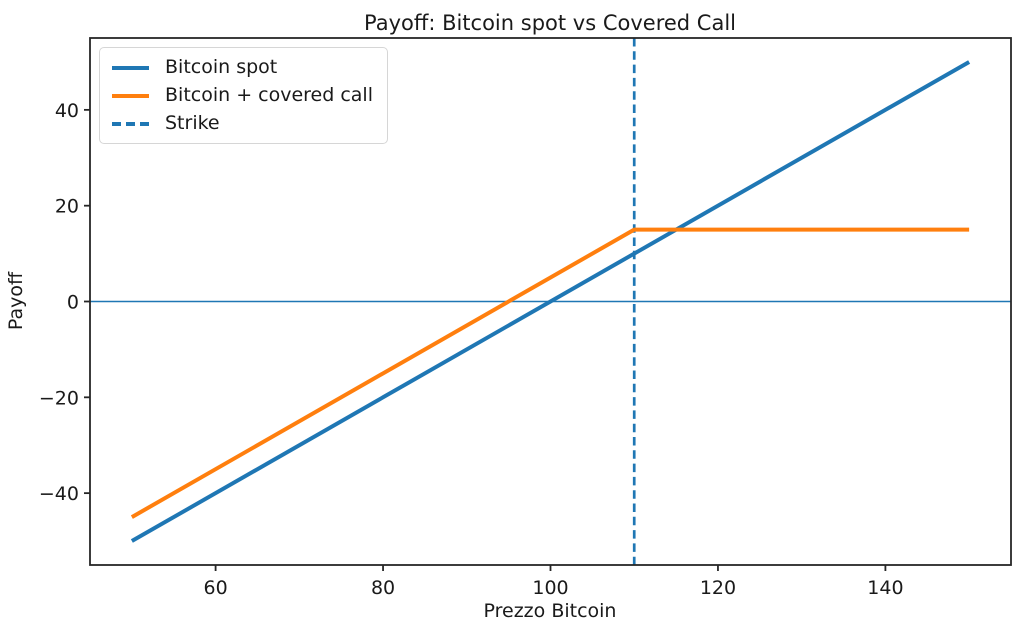 This screenshot has width=1024, height=635. Describe the element at coordinates (550, 611) in the screenshot. I see `x-axis-label: Prezzo Bitcoin` at that location.